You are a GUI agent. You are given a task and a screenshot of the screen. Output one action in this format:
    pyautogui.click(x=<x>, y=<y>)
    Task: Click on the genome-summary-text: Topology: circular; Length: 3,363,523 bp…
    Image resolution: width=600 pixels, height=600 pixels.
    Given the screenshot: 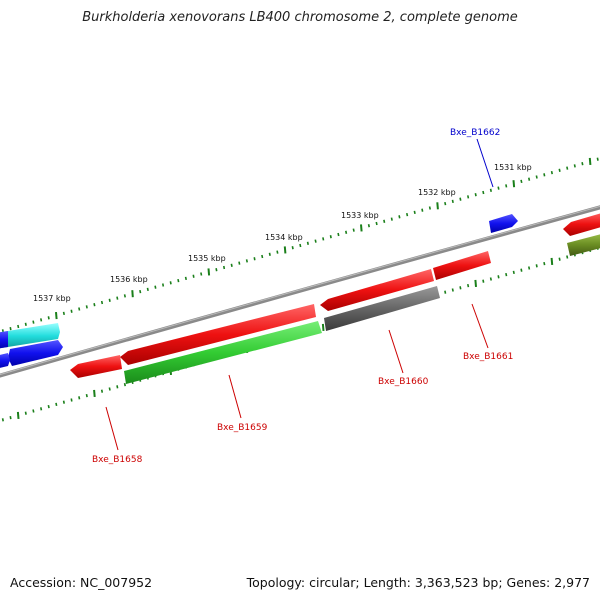 What is the action you would take?
    pyautogui.click(x=418, y=582)
    